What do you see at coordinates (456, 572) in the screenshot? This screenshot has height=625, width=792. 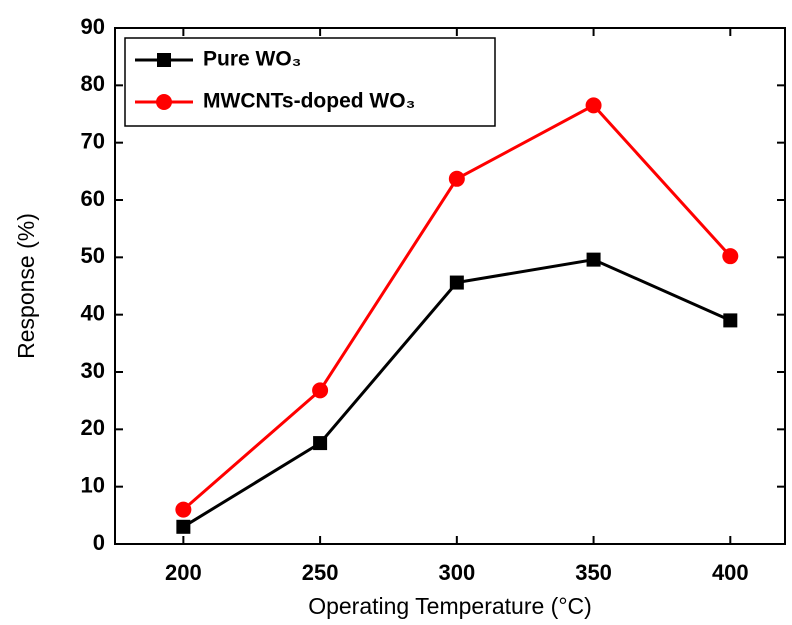 I see `x-tick-label: 300` at bounding box center [456, 572].